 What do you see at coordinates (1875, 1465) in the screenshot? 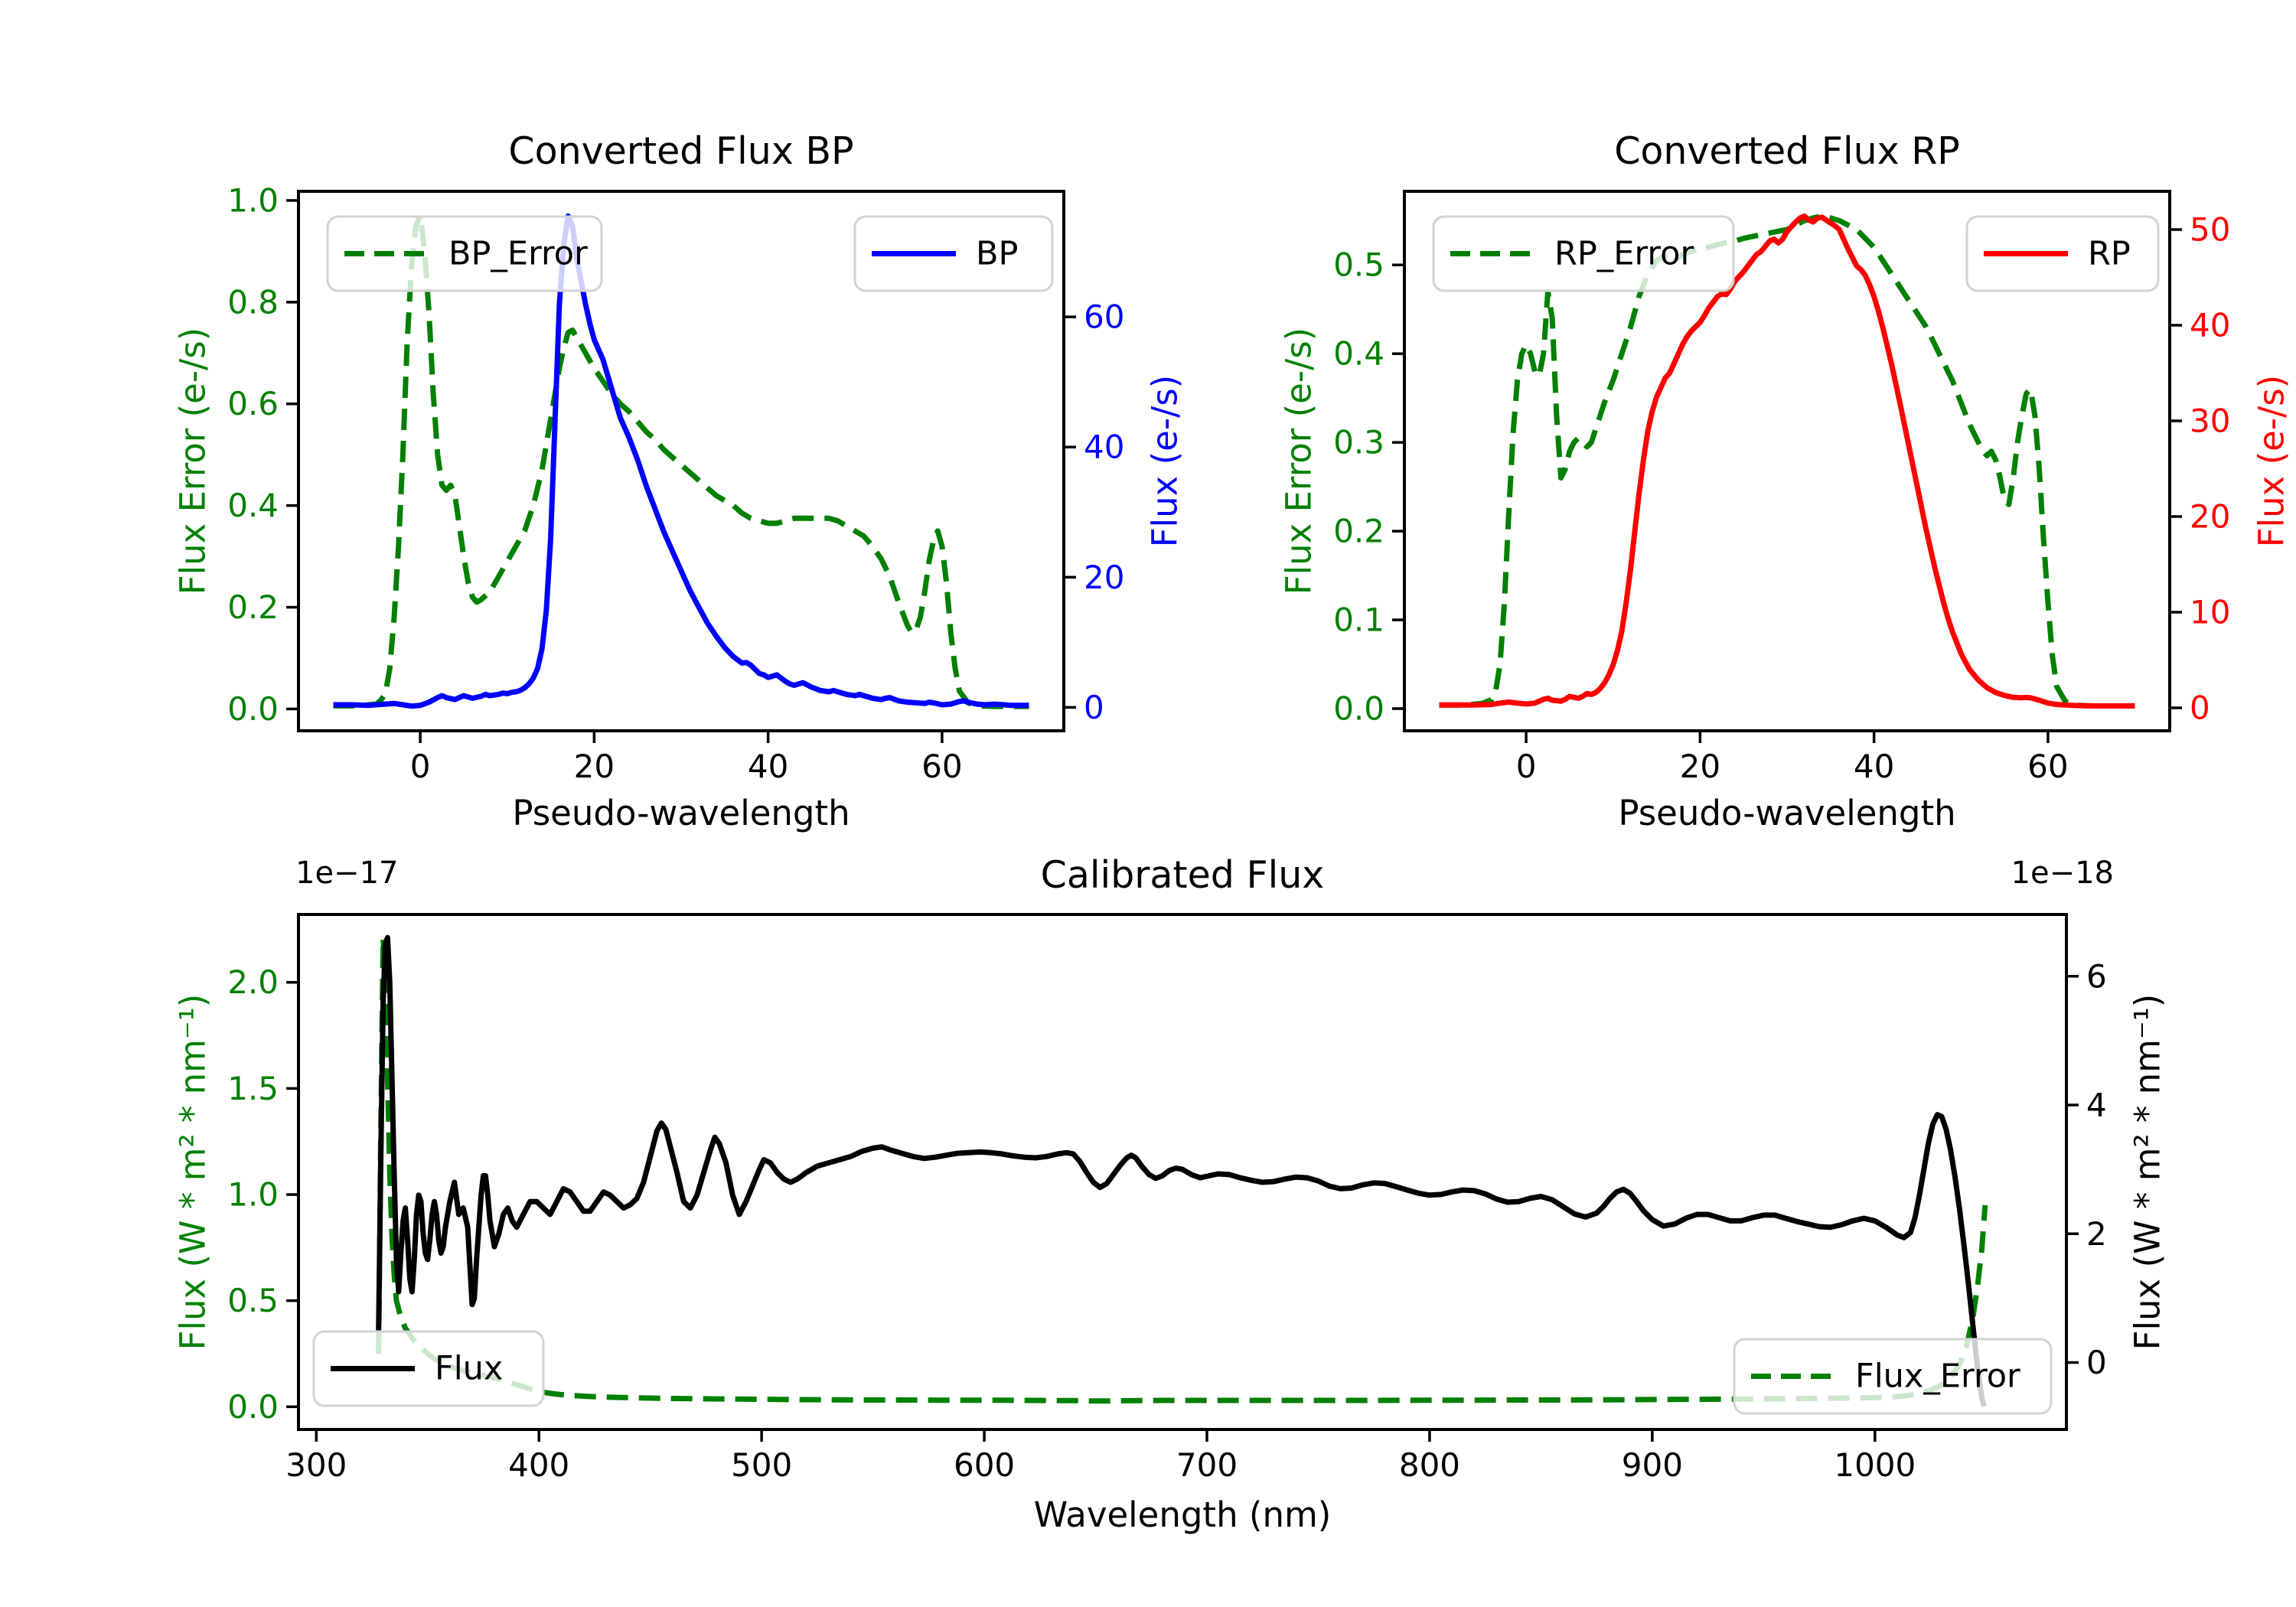
I see `x-tick-label: 1000` at bounding box center [1875, 1465].